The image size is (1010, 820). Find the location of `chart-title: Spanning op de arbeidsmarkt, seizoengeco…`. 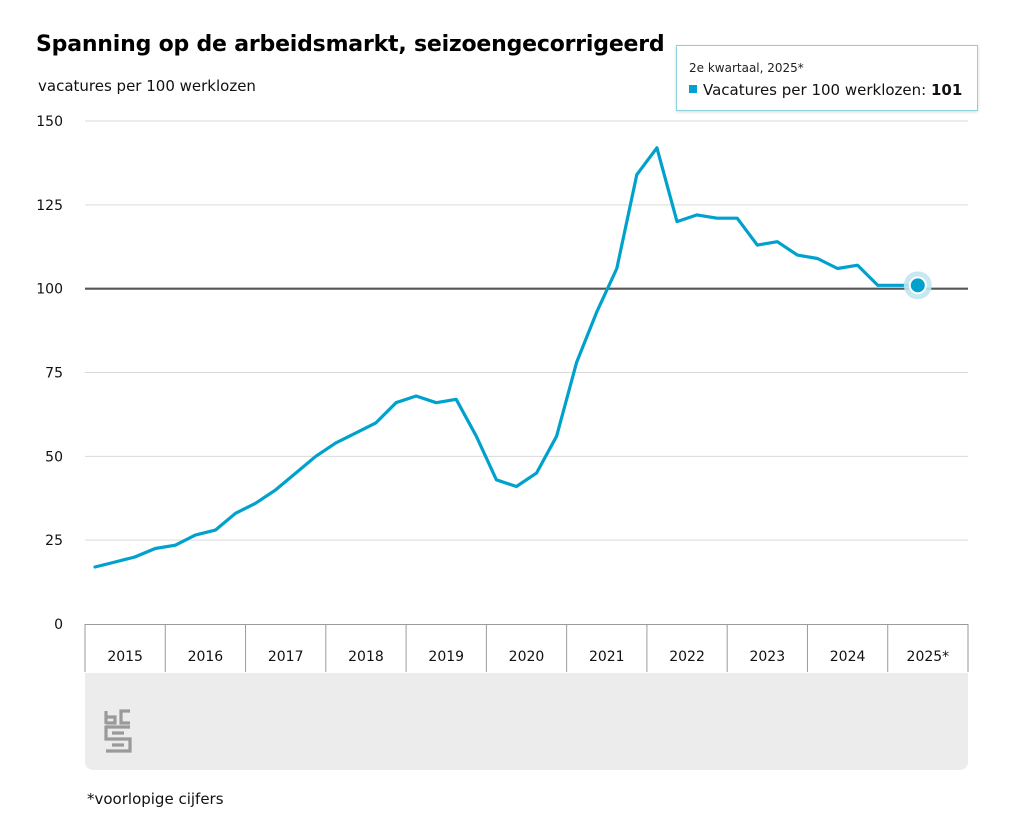

chart-title: Spanning op de arbeidsmarkt, seizoengeco… is located at coordinates (350, 44).